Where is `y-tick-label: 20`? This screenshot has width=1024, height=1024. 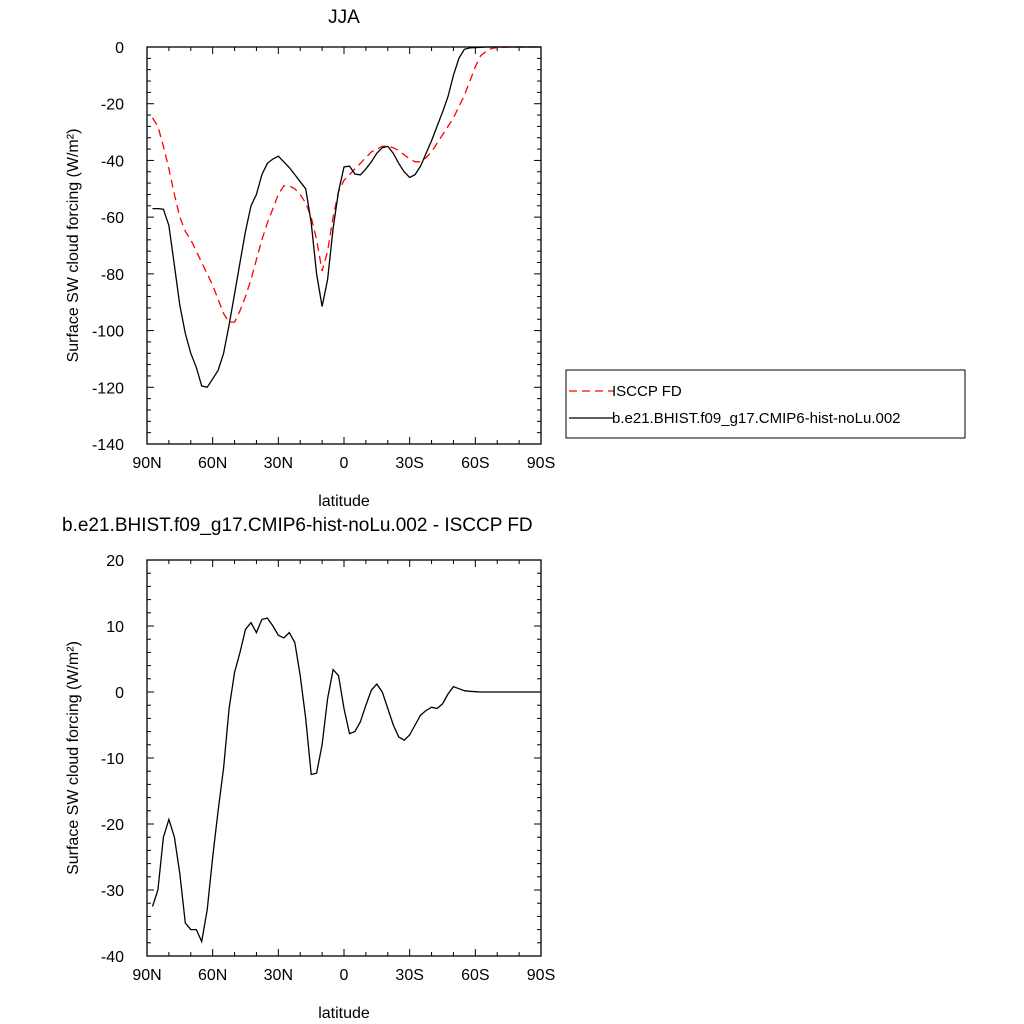
y-tick-label: 20 is located at coordinates (115, 561).